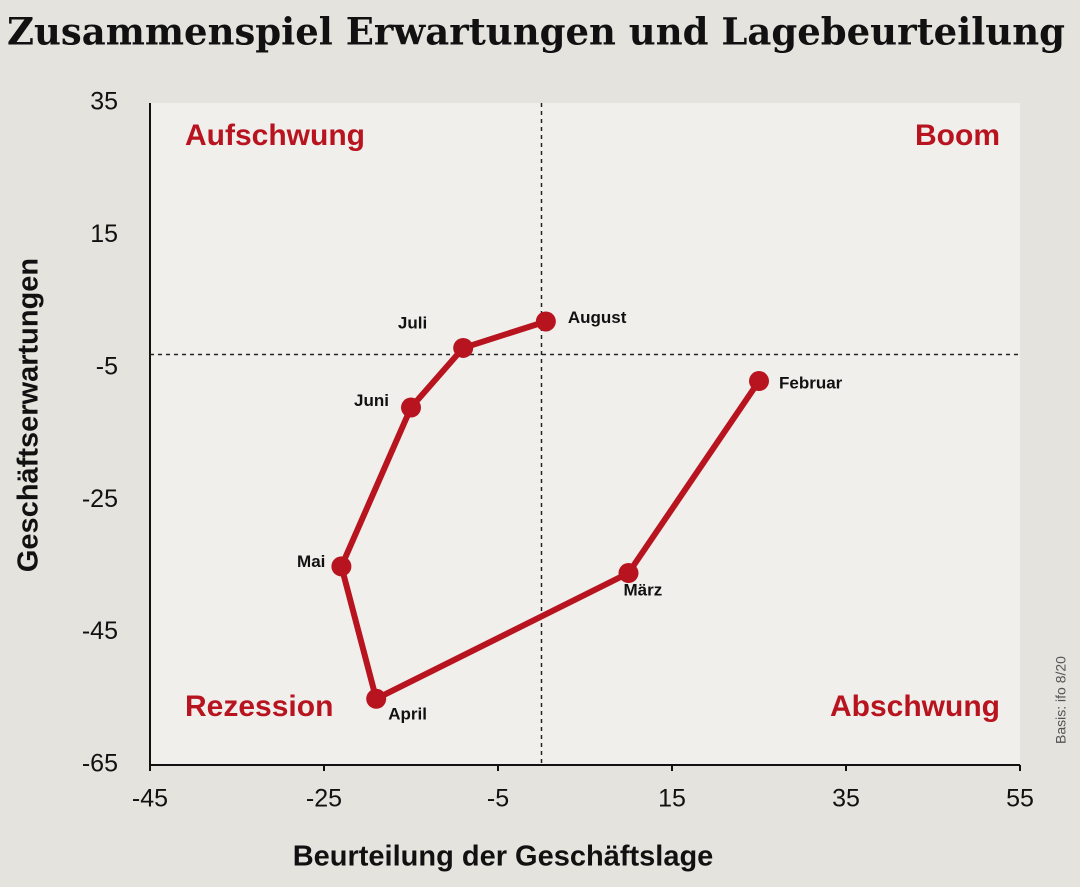  I want to click on x-tick-label: 55, so click(1020, 799).